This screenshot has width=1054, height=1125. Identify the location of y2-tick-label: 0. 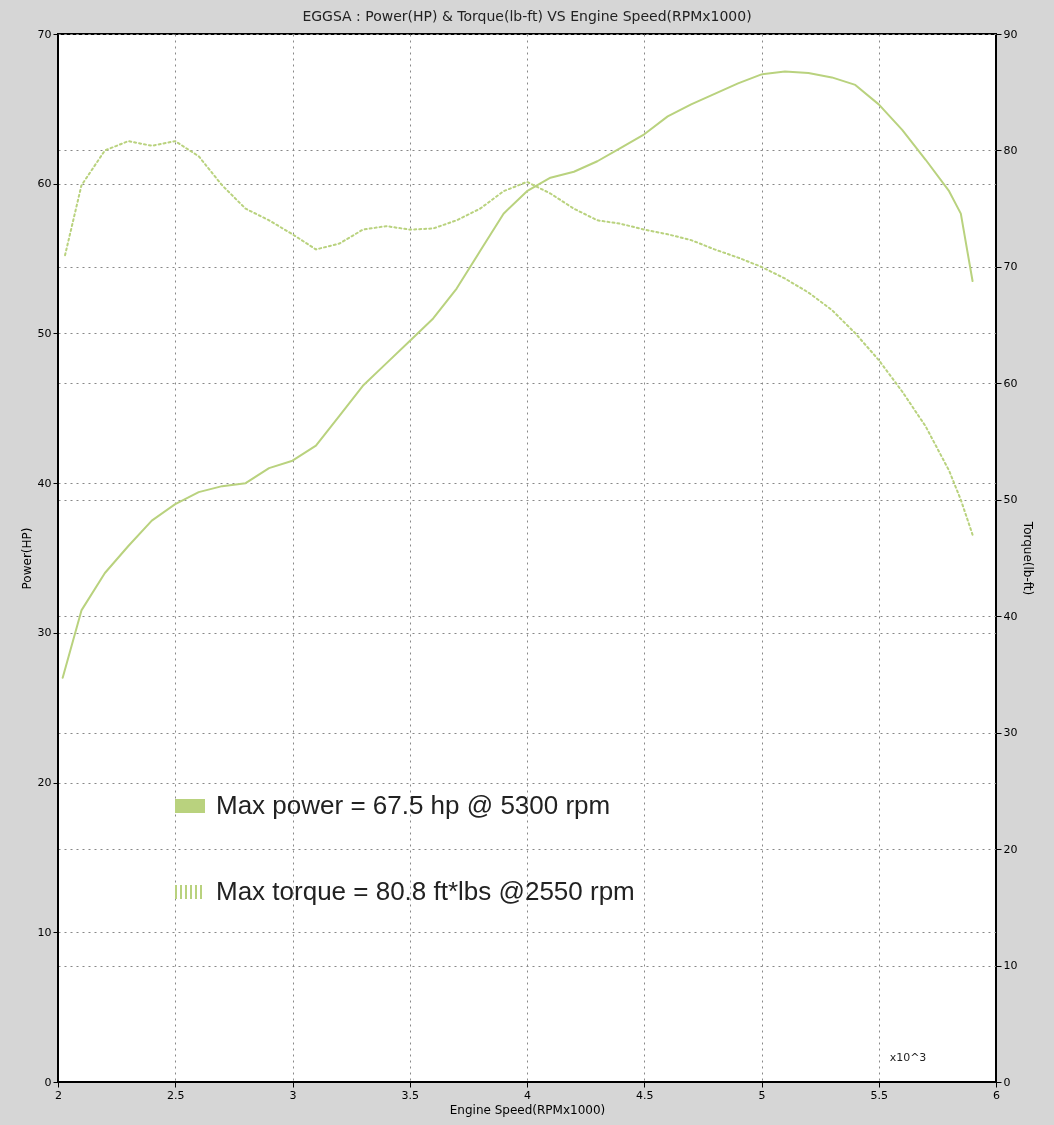
(1007, 1082).